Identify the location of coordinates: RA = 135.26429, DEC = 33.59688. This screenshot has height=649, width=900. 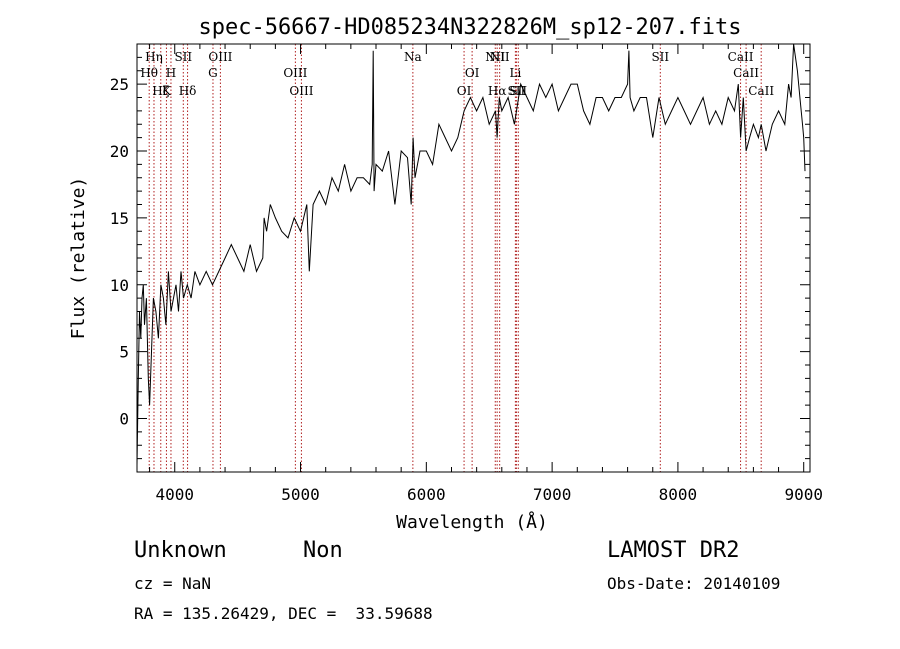
(283, 613).